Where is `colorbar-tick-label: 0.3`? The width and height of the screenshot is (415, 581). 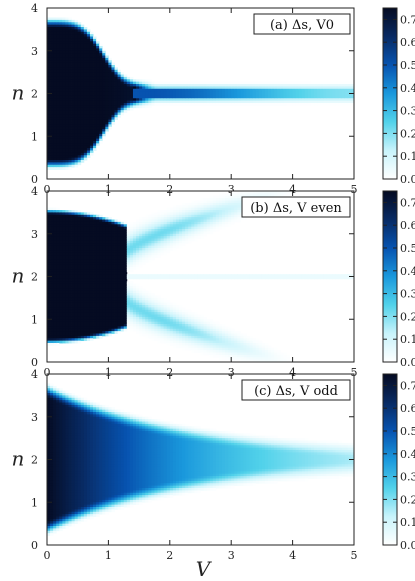
colorbar-tick-label: 0.3 is located at coordinates (407, 111).